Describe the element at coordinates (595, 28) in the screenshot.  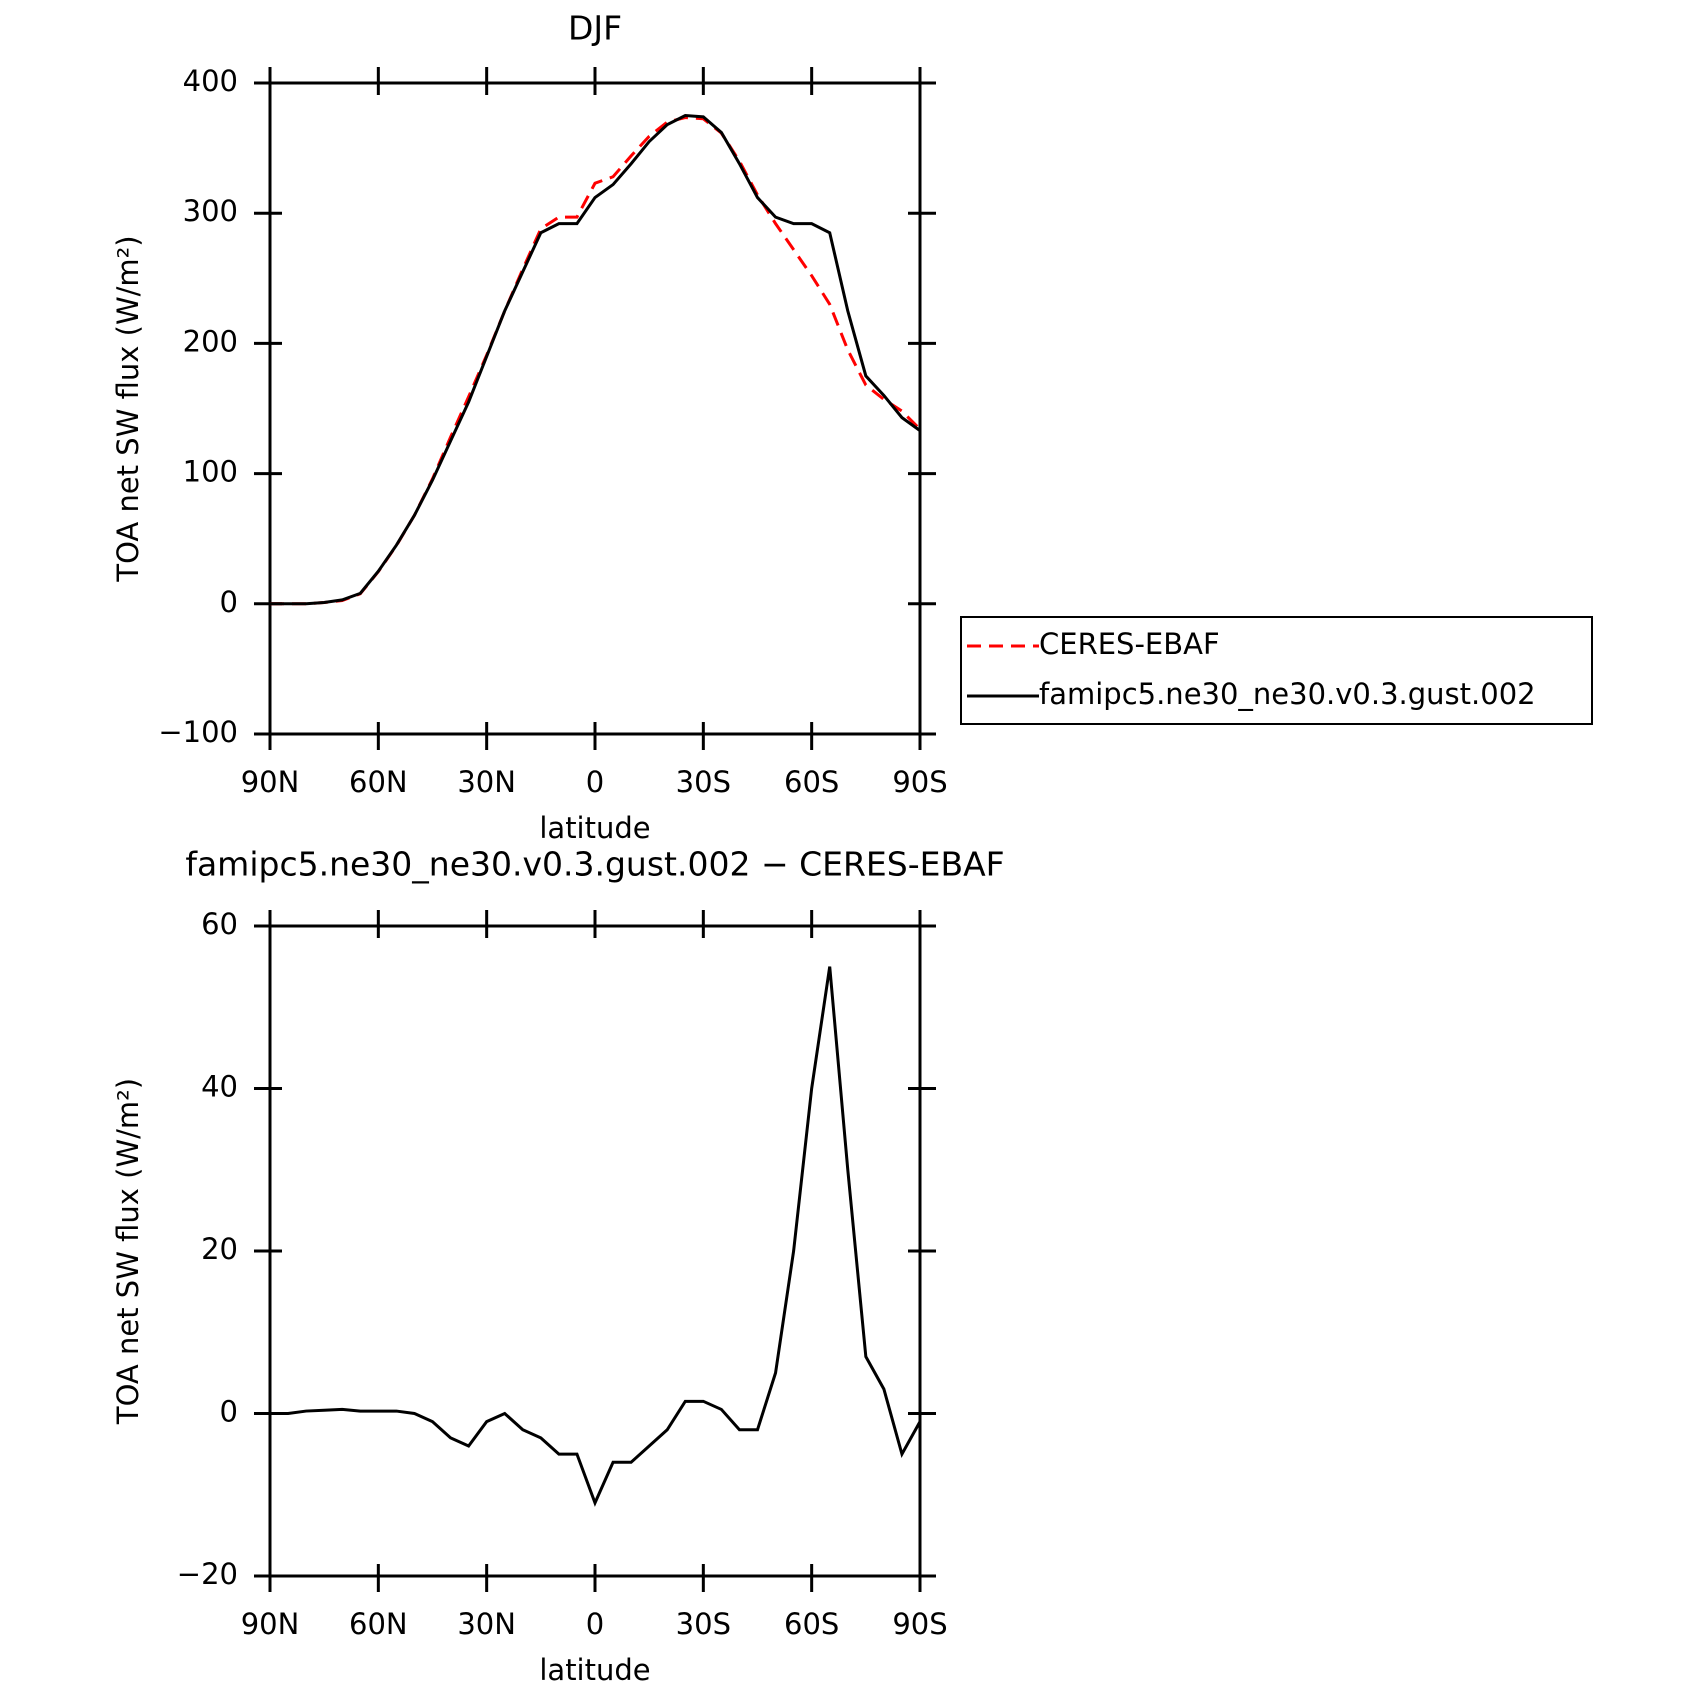
I see `chart-title: DJF` at that location.